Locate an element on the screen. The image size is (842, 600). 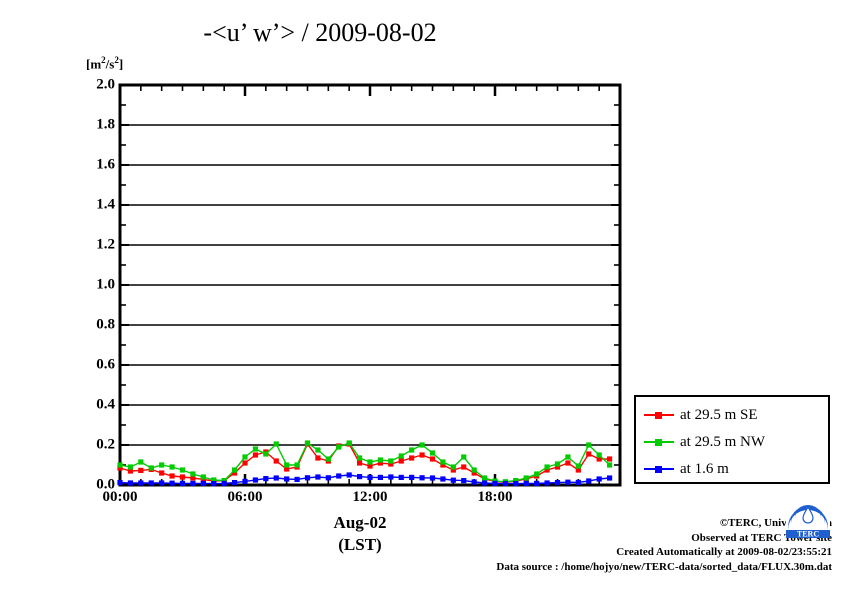
footer-observation-site: Observed at TERC Tower site is located at coordinates (761, 537).